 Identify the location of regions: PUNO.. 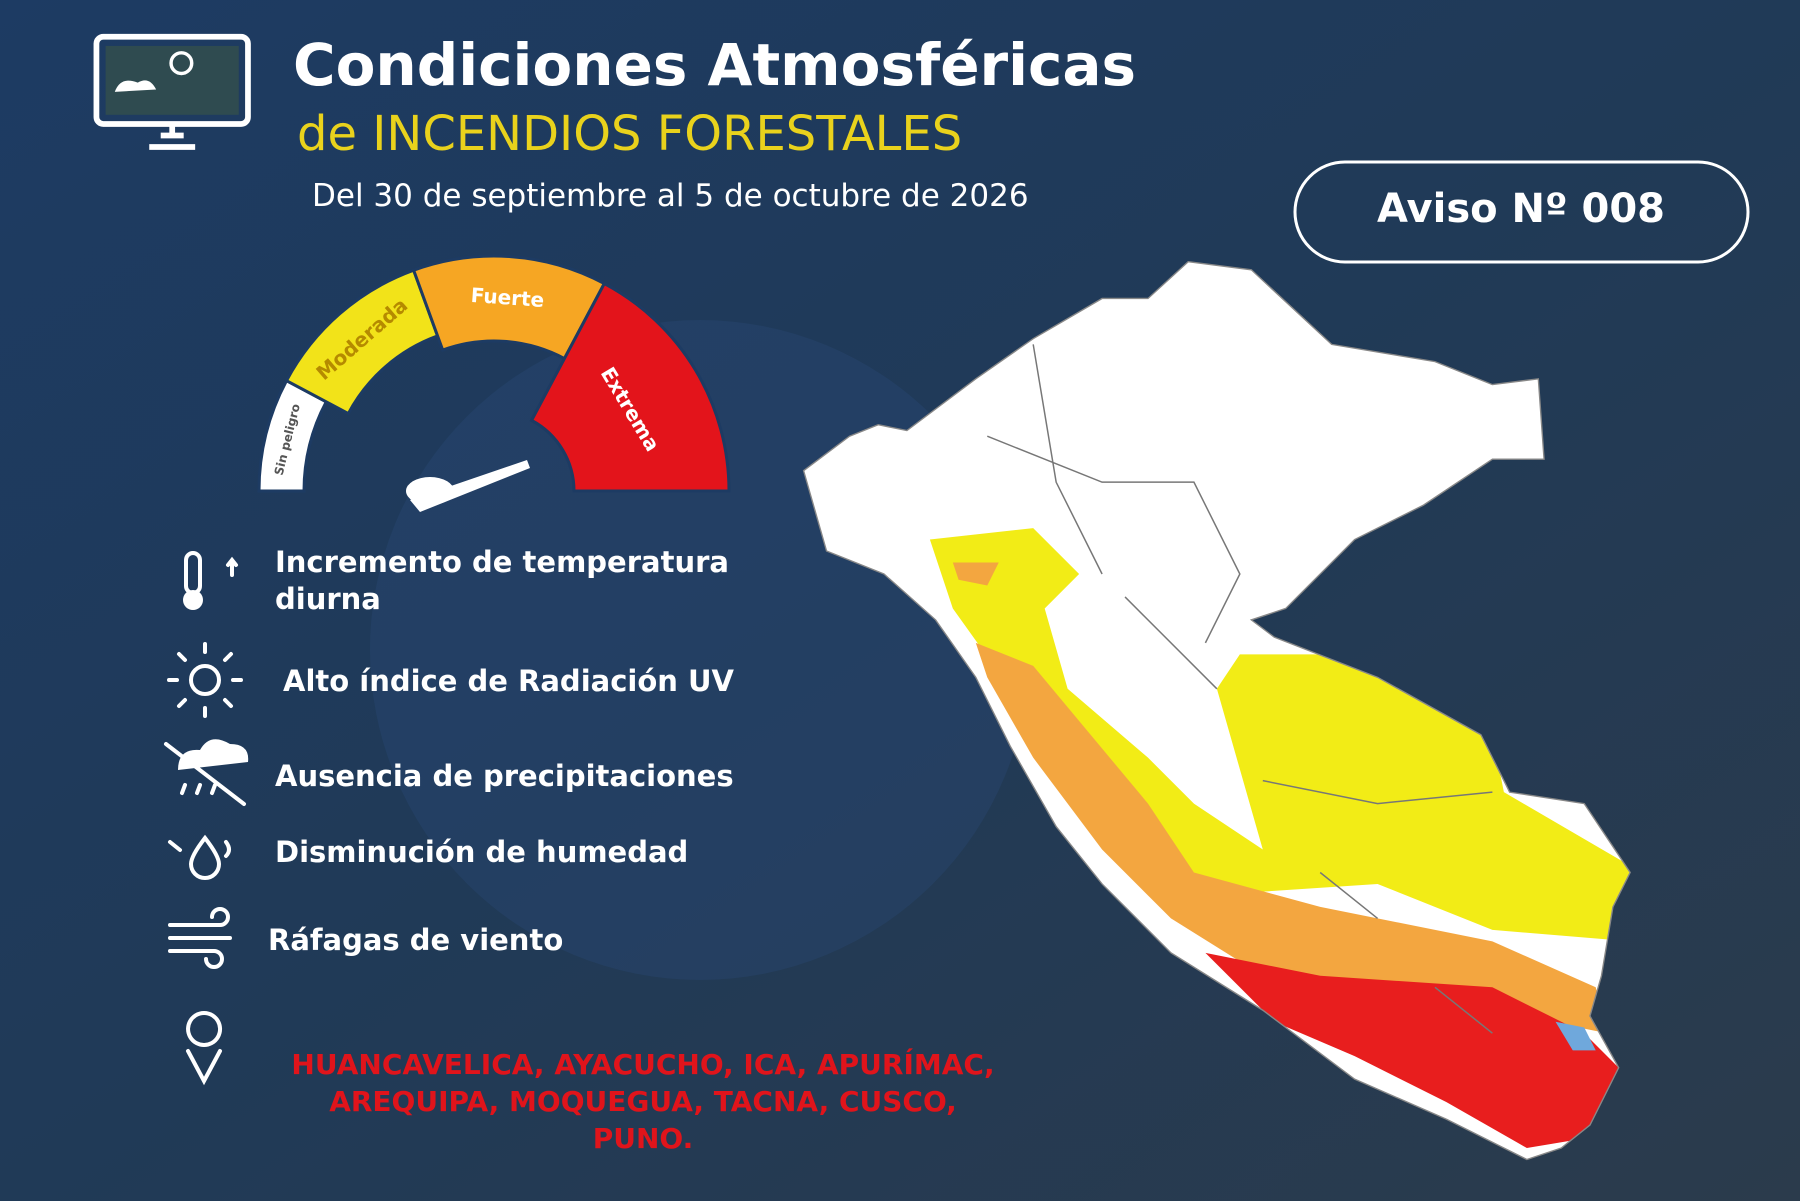
(643, 1138).